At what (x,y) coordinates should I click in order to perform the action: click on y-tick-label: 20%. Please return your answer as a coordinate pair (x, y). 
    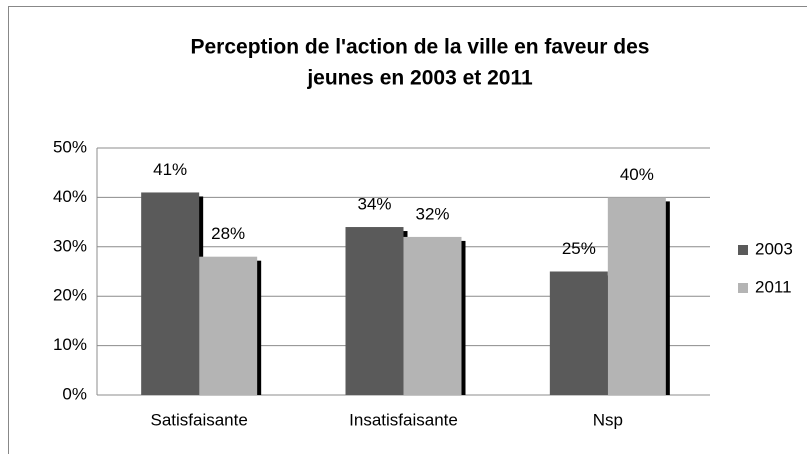
    Looking at the image, I should click on (70, 295).